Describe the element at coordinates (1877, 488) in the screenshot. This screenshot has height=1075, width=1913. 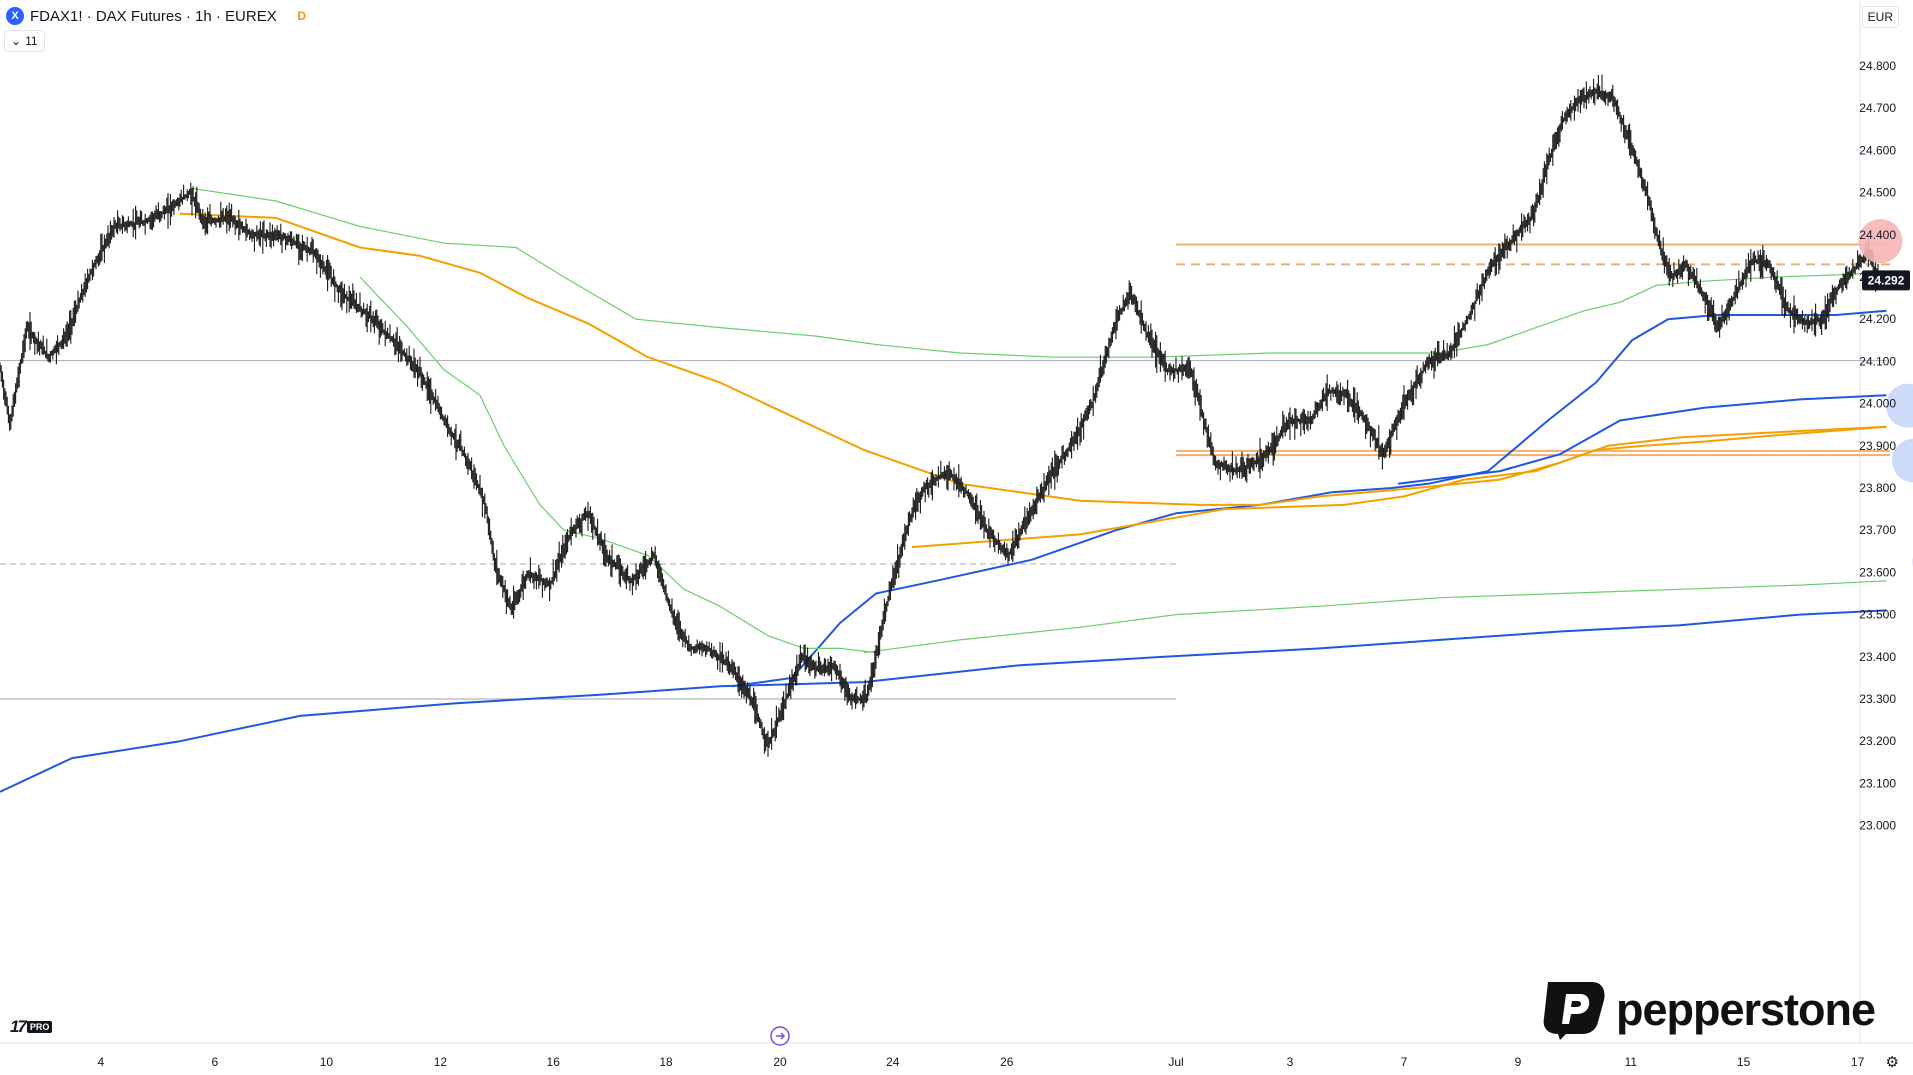
I see `price-tick-label: 23.800` at that location.